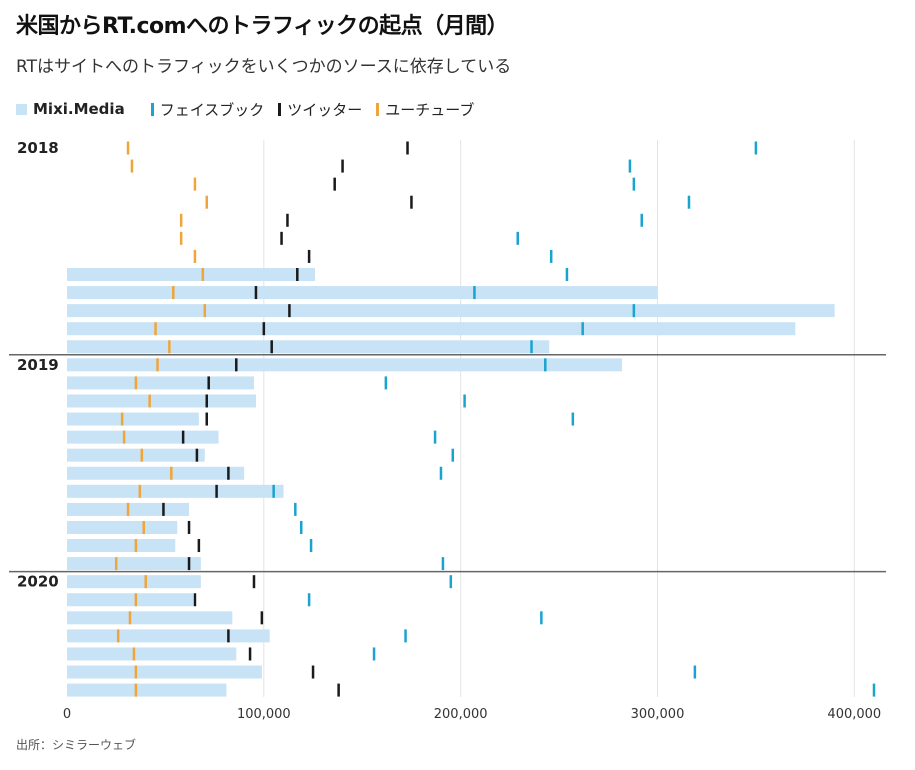 This screenshot has width=915, height=770. What do you see at coordinates (461, 714) in the screenshot?
I see `x-tick-label-2: 200,000` at bounding box center [461, 714].